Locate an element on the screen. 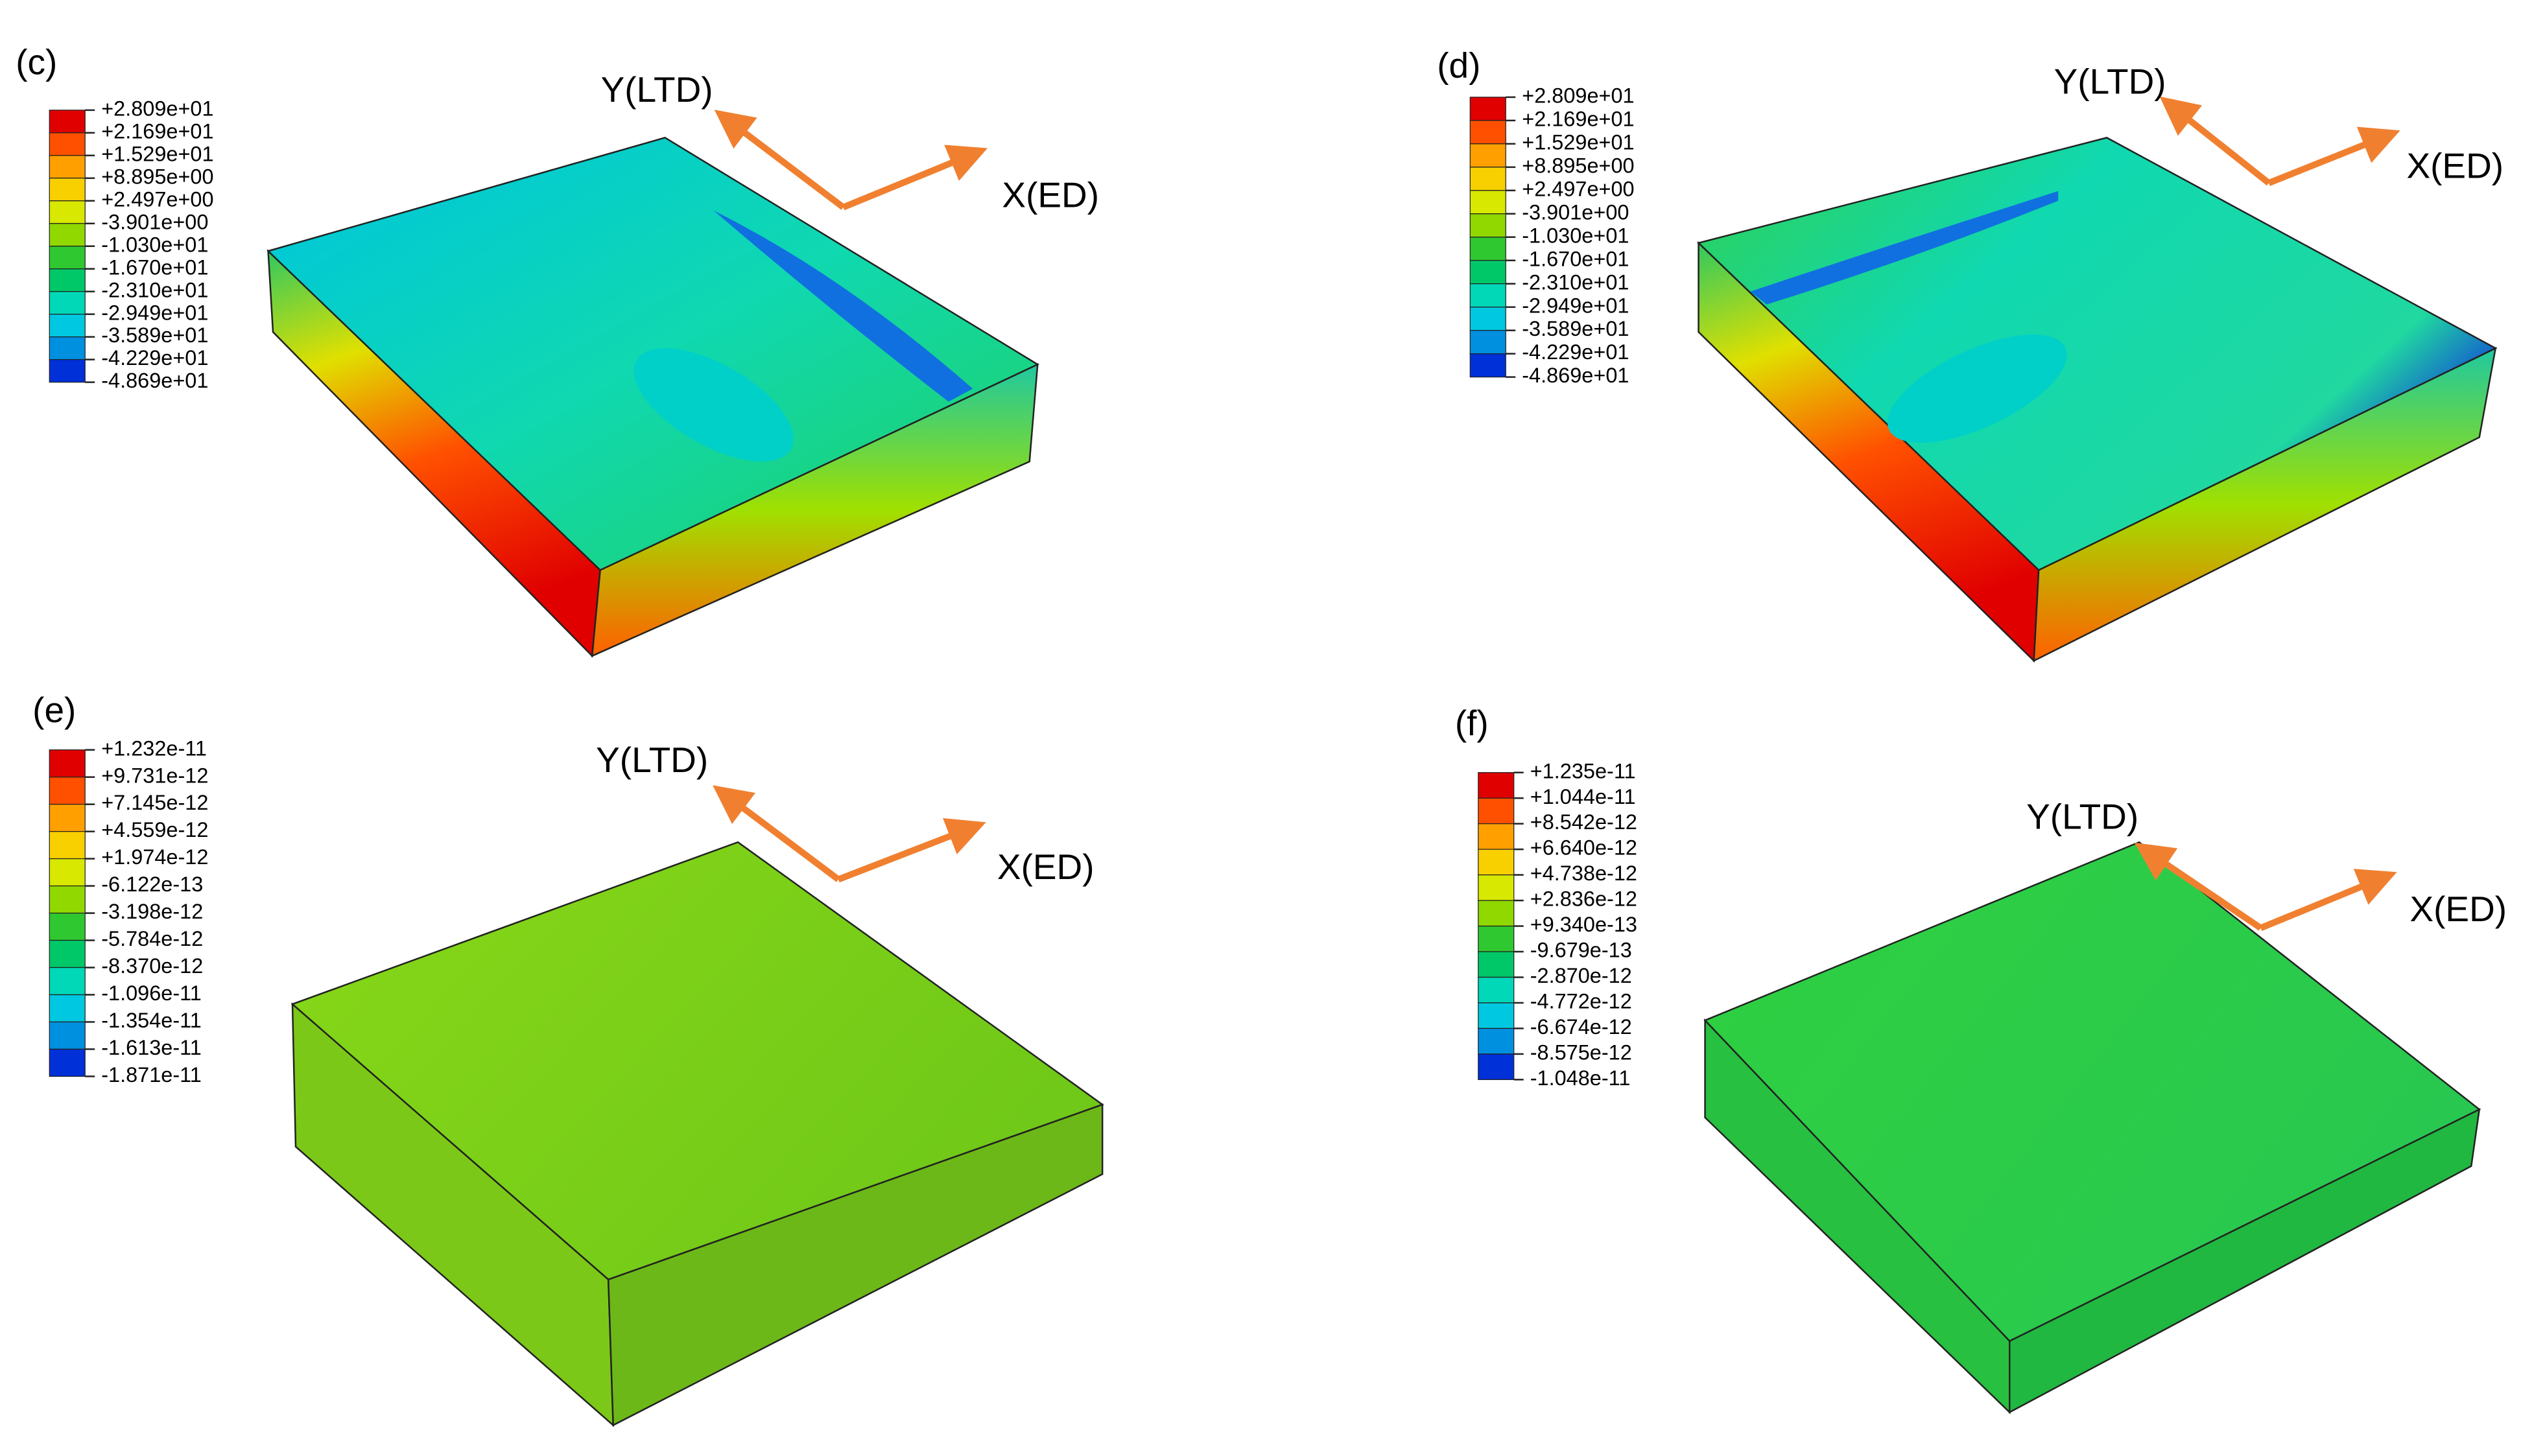  legend-label: -9.679e-13 is located at coordinates (1581, 951).